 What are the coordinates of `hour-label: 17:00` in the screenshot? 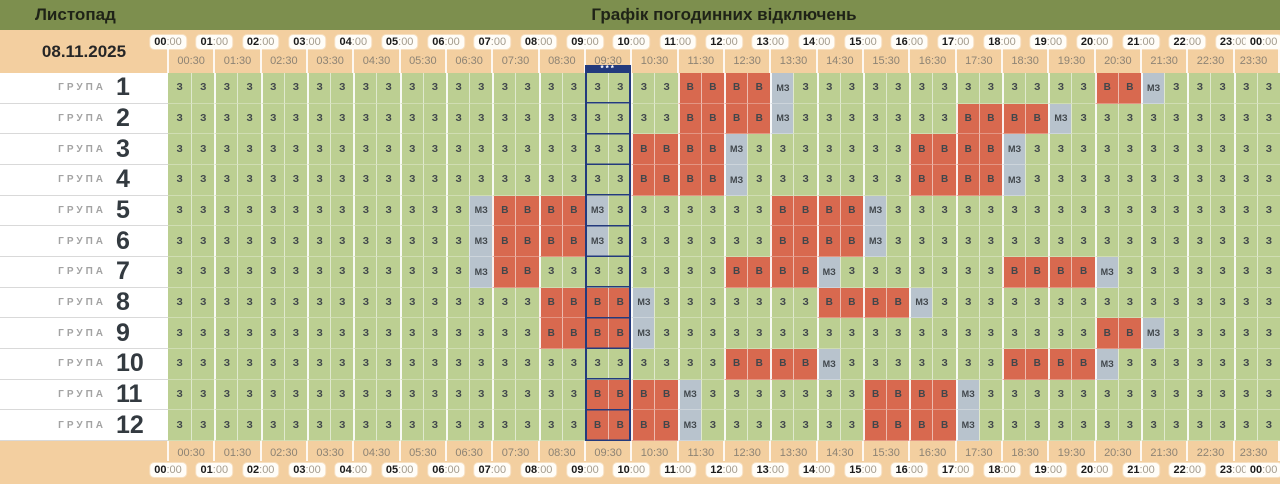 It's located at (955, 42).